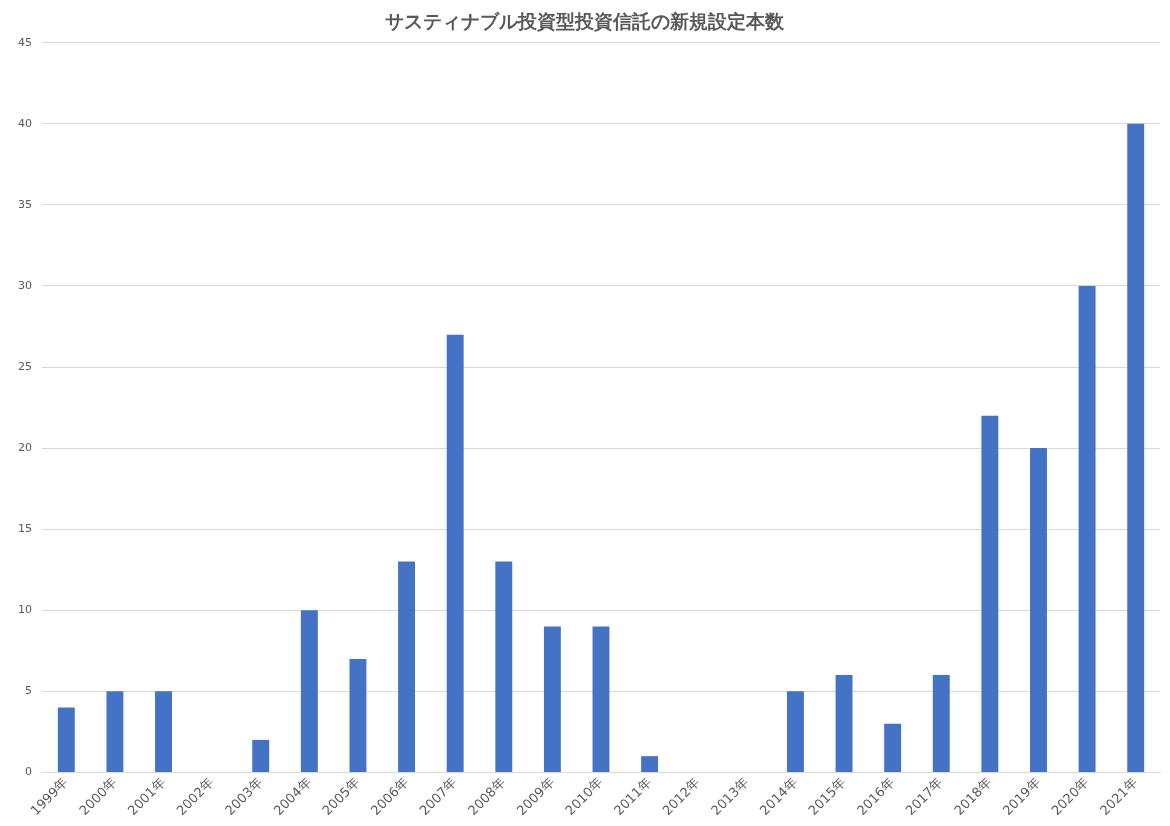 This screenshot has height=826, width=1170. I want to click on y-tick-label: 40, so click(25, 123).